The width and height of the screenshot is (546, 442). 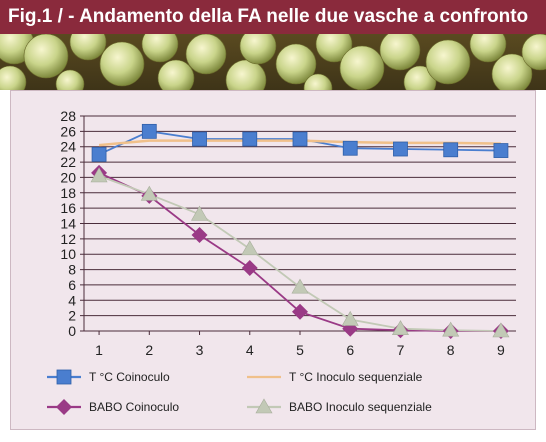 What do you see at coordinates (356, 377) in the screenshot?
I see `legend-entry-label: T °C Inoculo sequenziale` at bounding box center [356, 377].